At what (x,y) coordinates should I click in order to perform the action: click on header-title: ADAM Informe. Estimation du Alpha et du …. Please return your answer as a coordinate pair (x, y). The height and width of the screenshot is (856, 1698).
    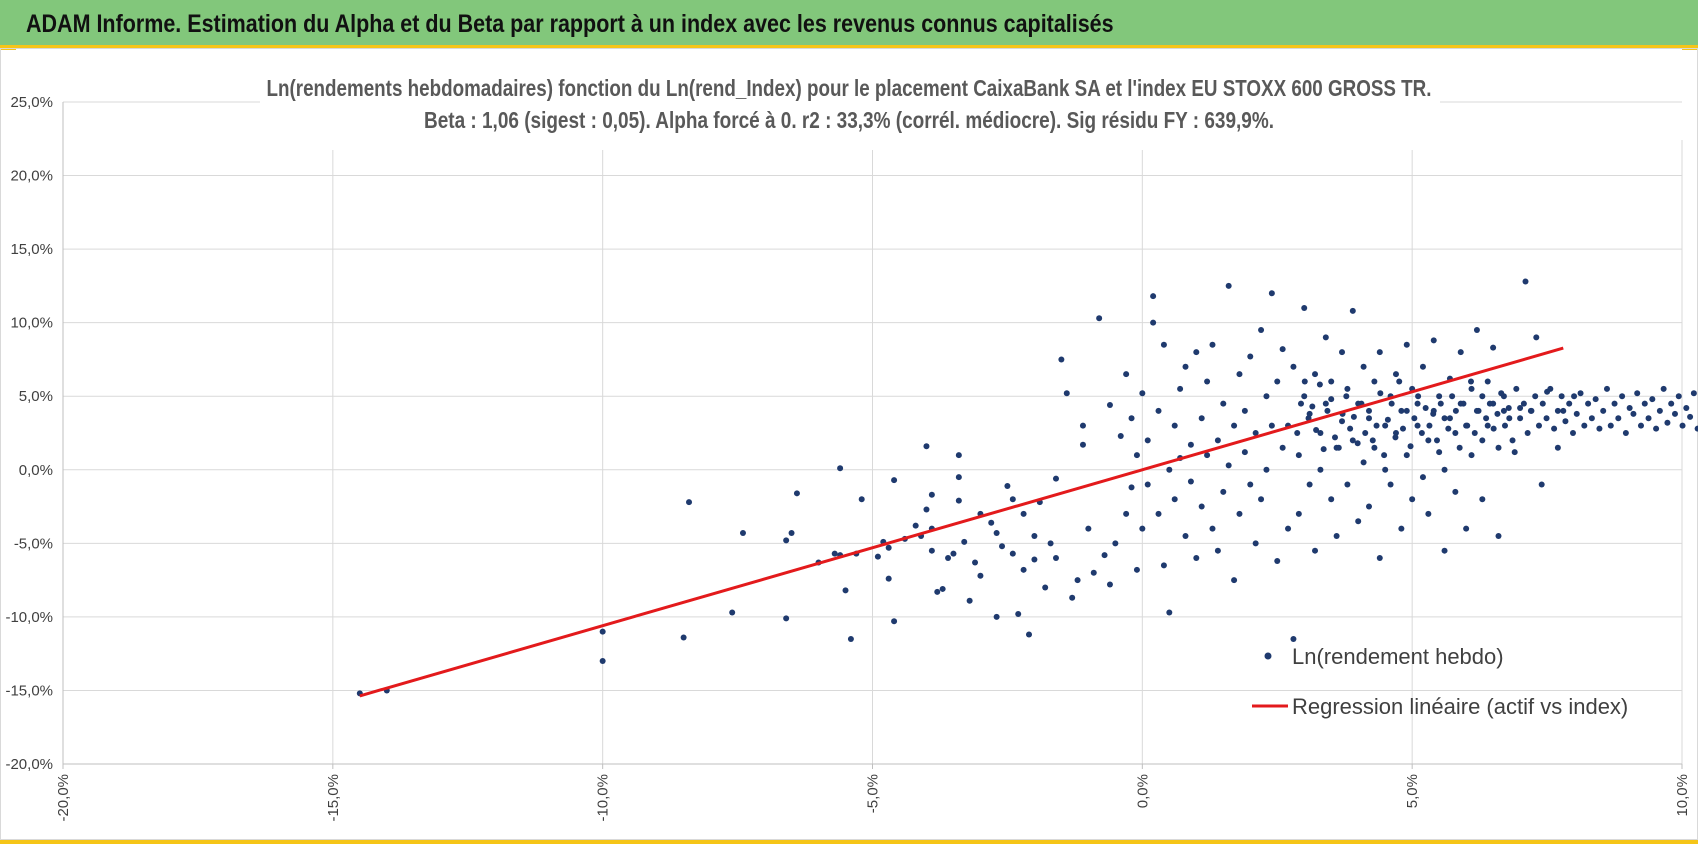
    Looking at the image, I should click on (570, 24).